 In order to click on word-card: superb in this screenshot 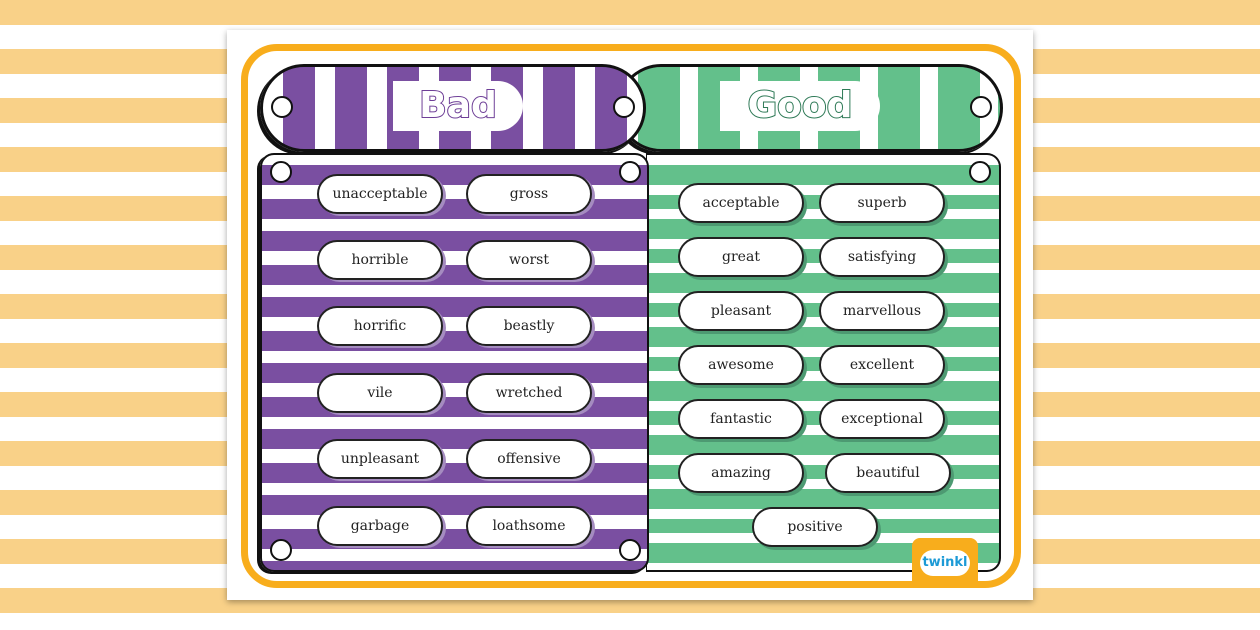, I will do `click(882, 203)`.